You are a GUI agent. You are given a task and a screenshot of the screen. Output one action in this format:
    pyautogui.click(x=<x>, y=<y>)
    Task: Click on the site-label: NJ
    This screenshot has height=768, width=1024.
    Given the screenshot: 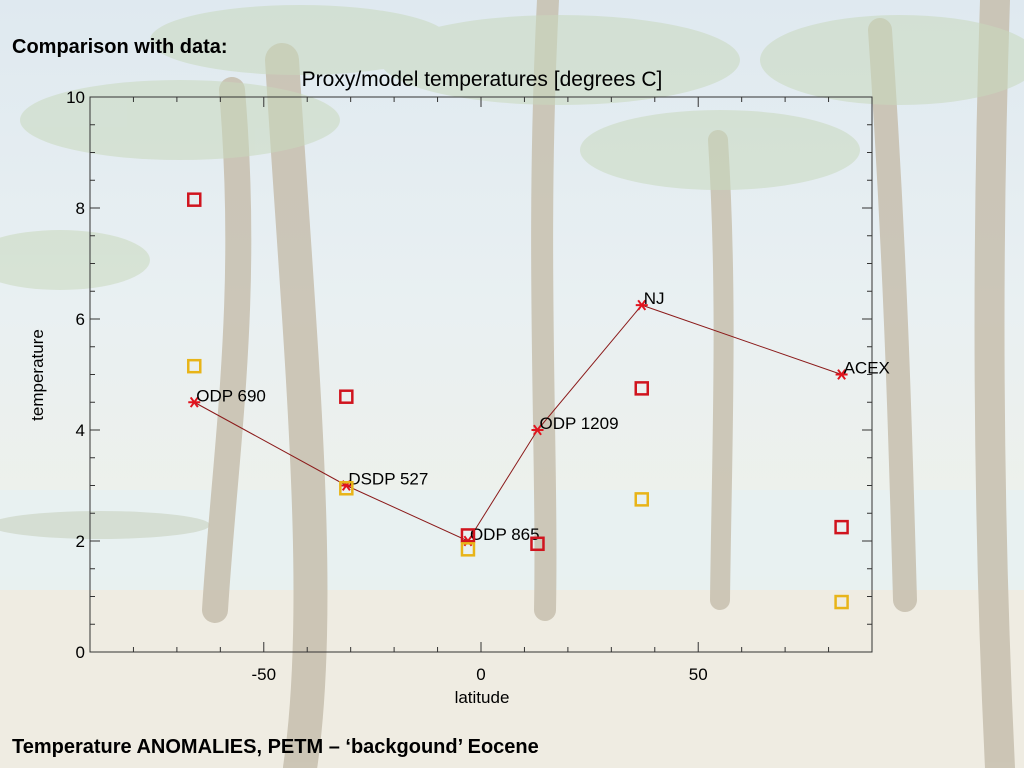 What is the action you would take?
    pyautogui.click(x=654, y=298)
    